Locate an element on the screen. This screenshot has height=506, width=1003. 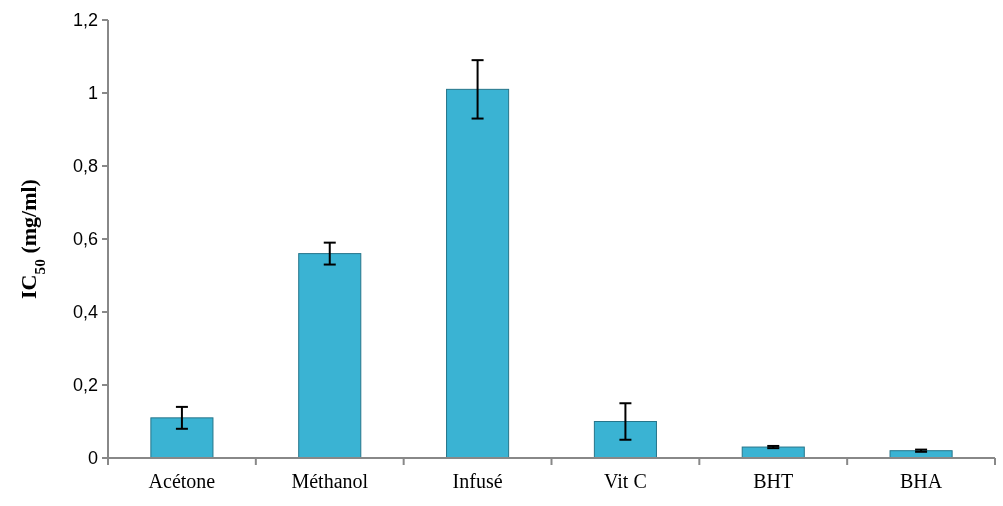
y-tick-label: 0,4 is located at coordinates (85, 312).